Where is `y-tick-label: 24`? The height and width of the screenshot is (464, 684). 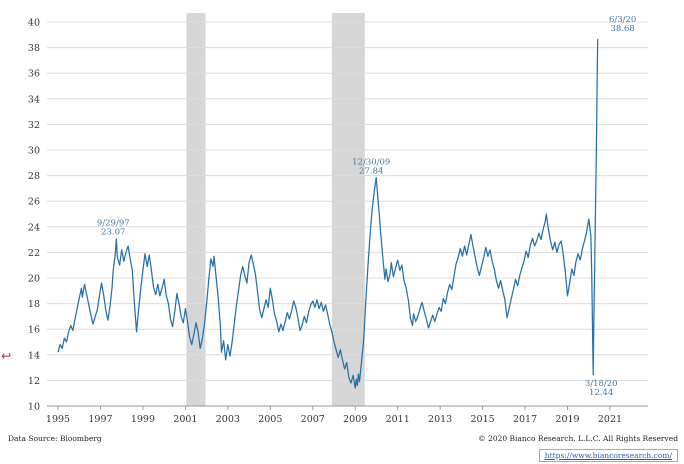
y-tick-label: 24 is located at coordinates (34, 227).